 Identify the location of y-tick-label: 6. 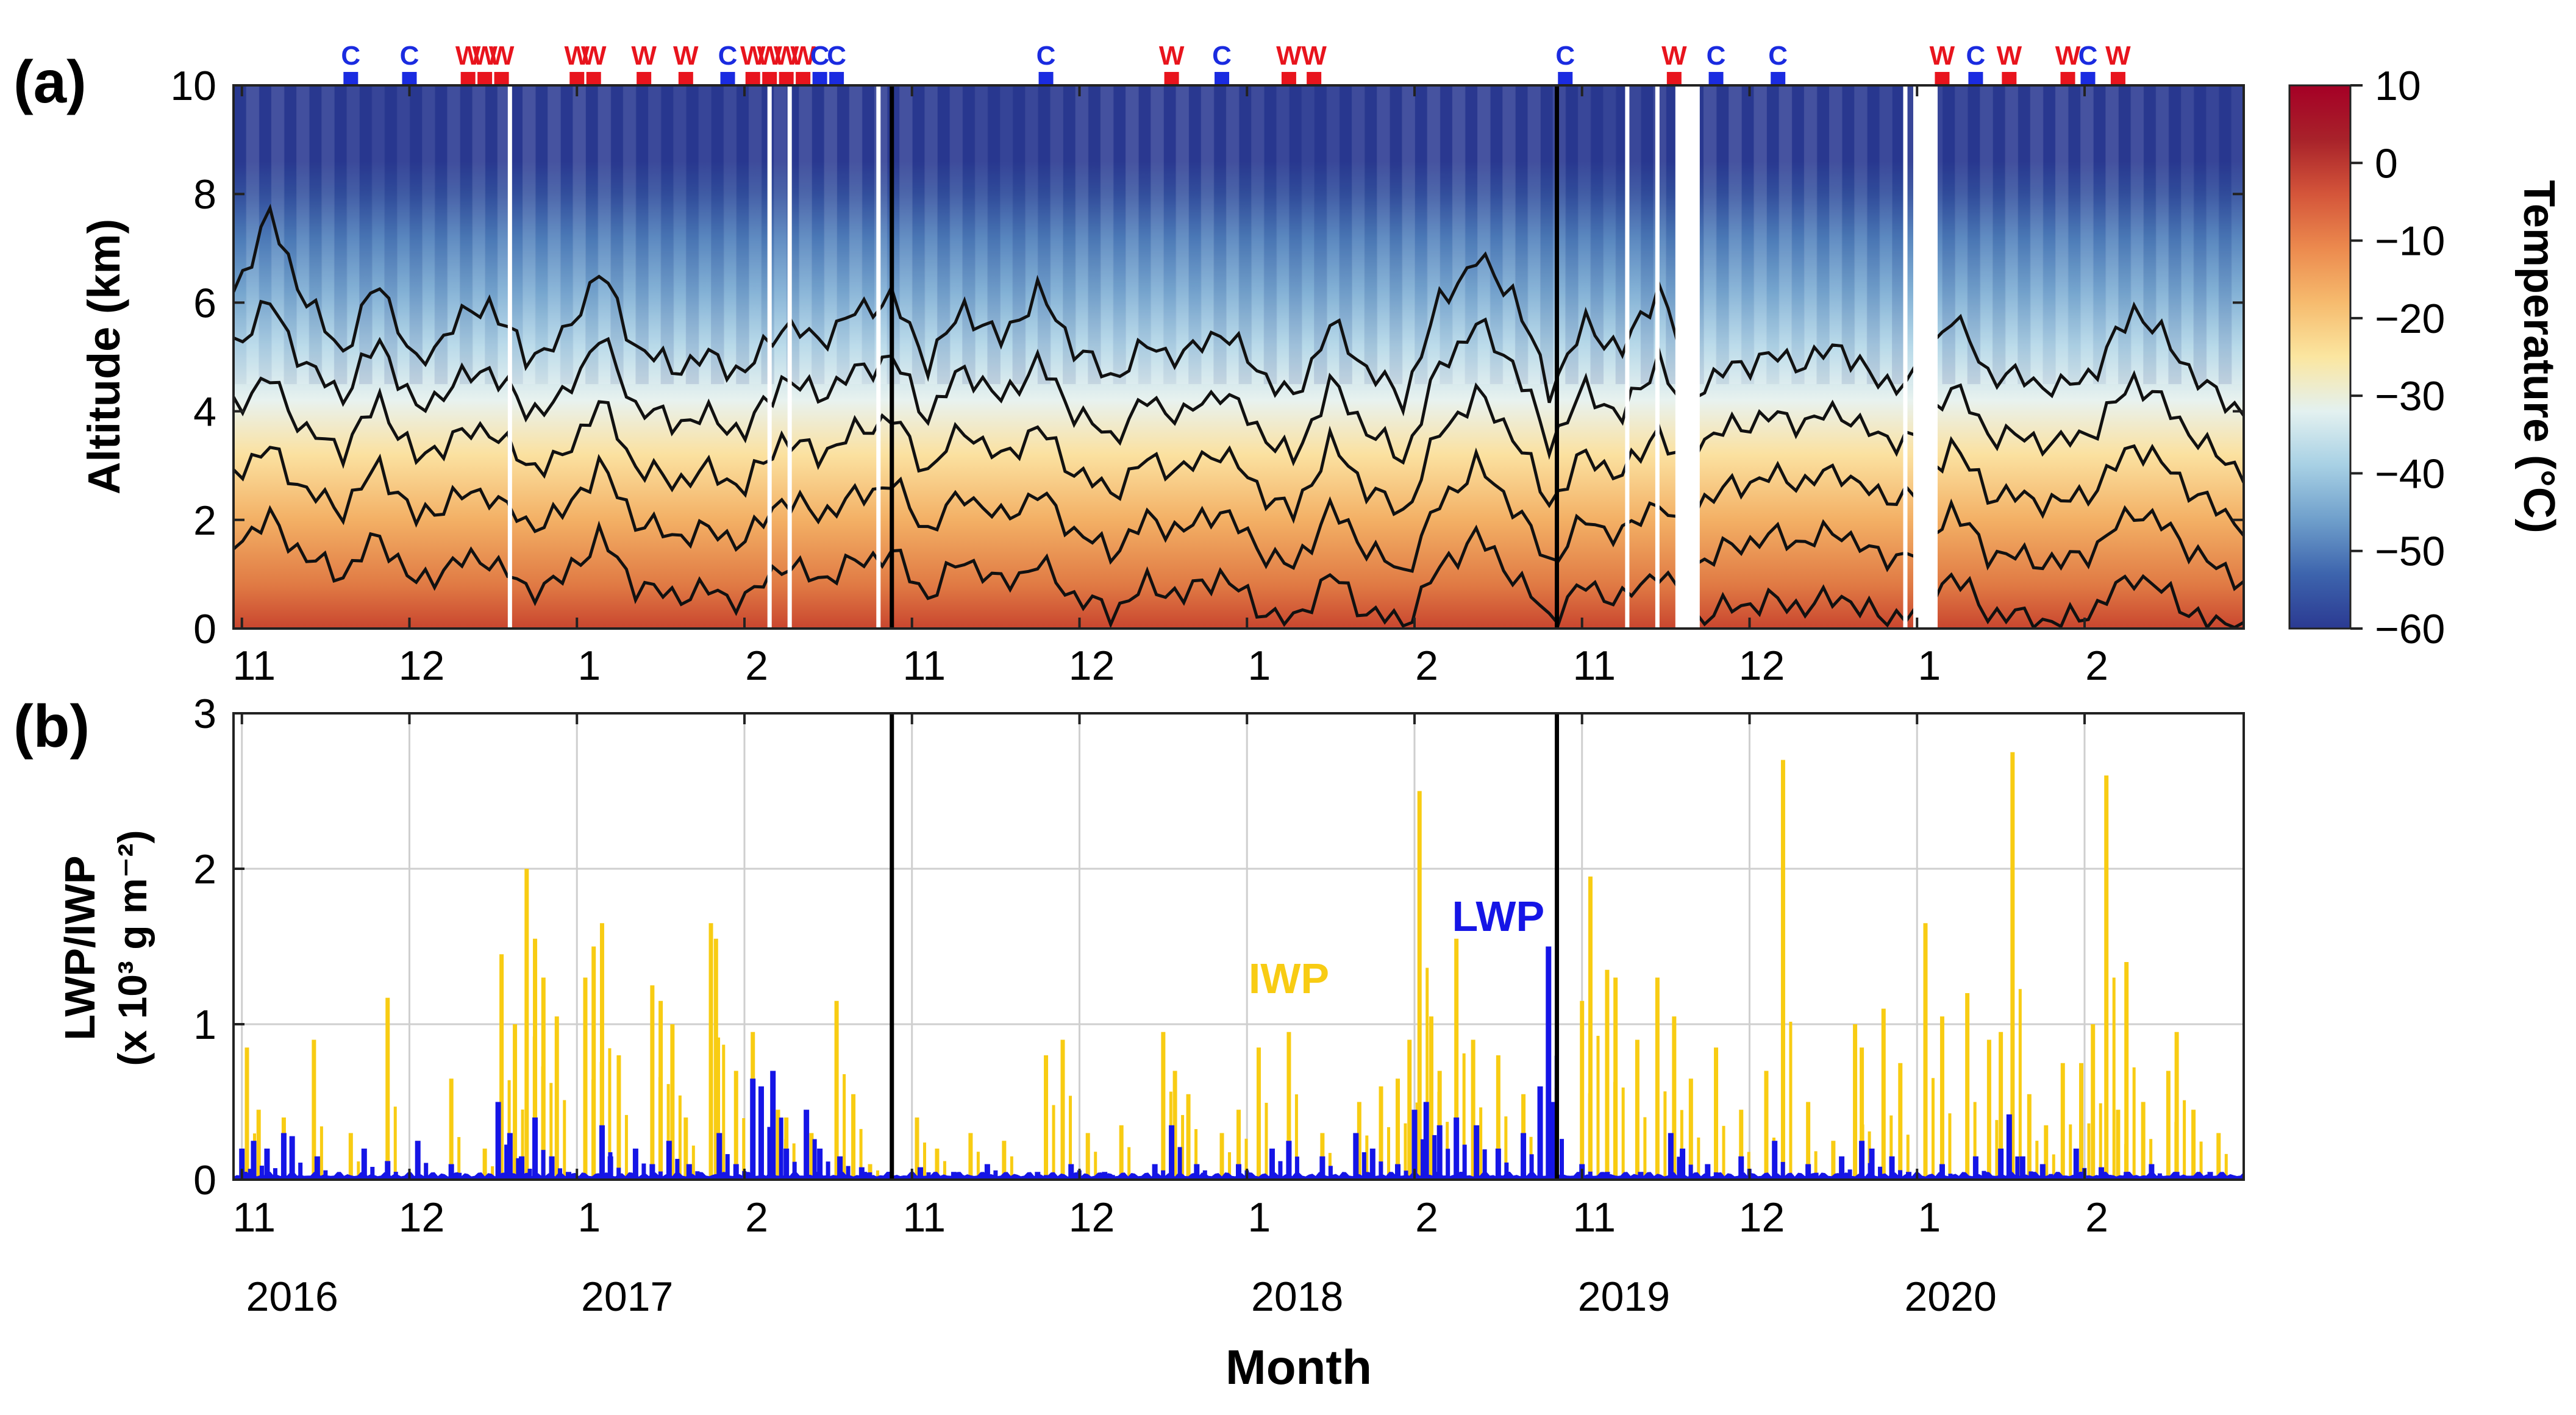
(204, 303).